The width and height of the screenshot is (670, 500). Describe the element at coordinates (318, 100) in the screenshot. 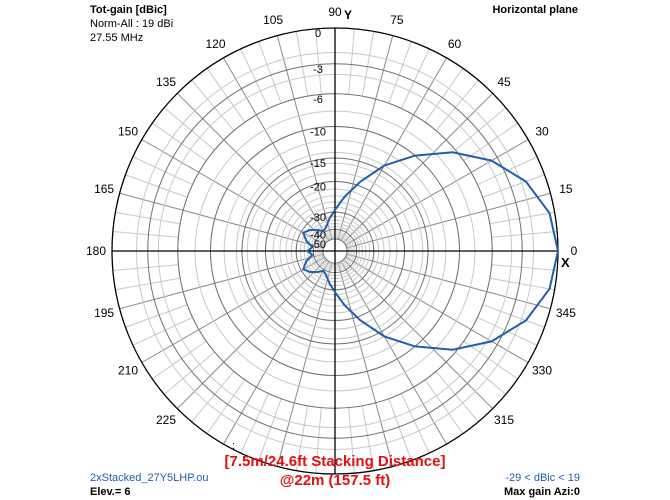

I see `radial-tick-label: -6` at that location.